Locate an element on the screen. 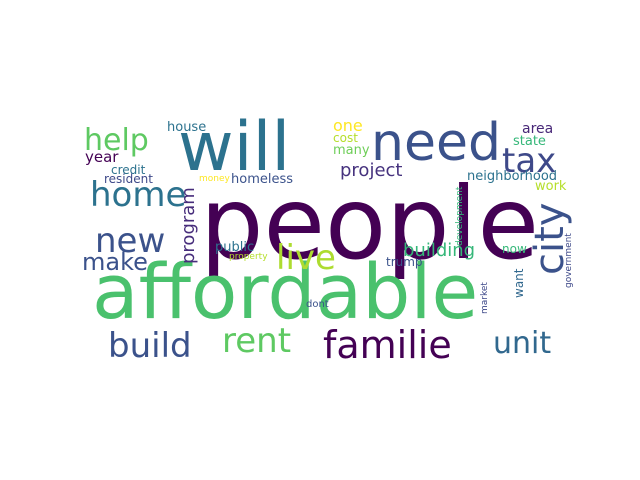 This screenshot has height=480, width=640. word-building: building is located at coordinates (439, 250).